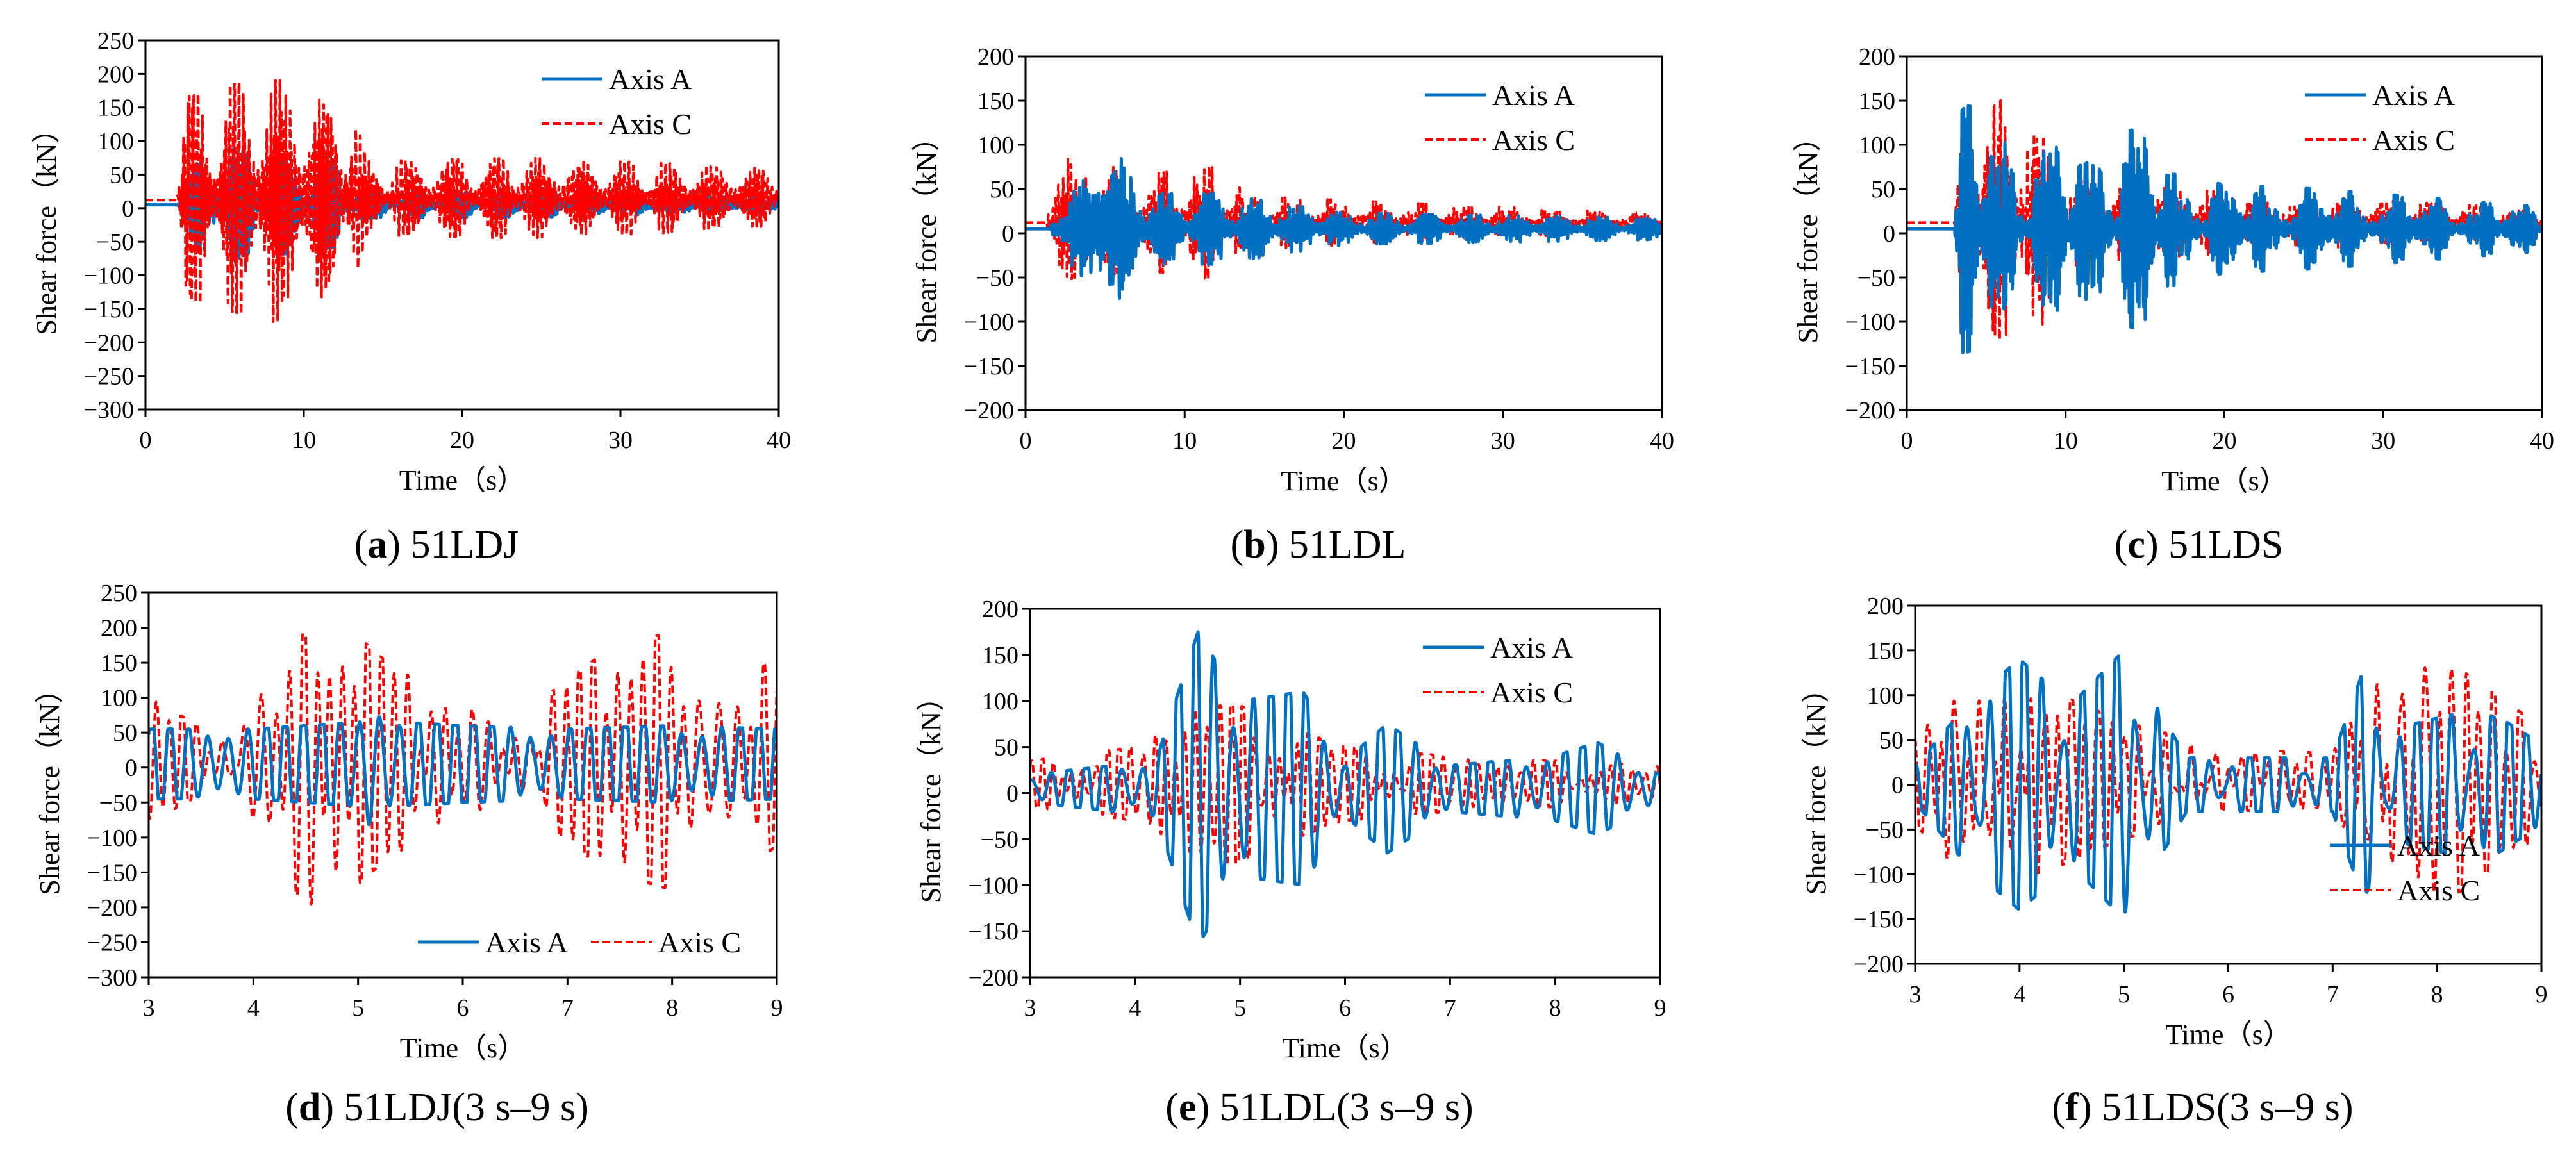 This screenshot has height=1158, width=2576. Describe the element at coordinates (112, 942) in the screenshot. I see `y-tick-label: −250` at that location.